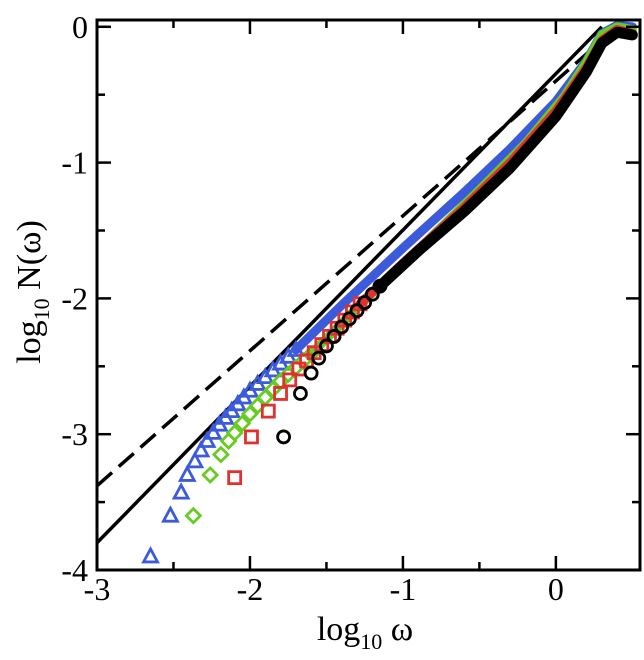 The image size is (644, 660). What do you see at coordinates (80, 27) in the screenshot?
I see `y-tick-label: 0` at bounding box center [80, 27].